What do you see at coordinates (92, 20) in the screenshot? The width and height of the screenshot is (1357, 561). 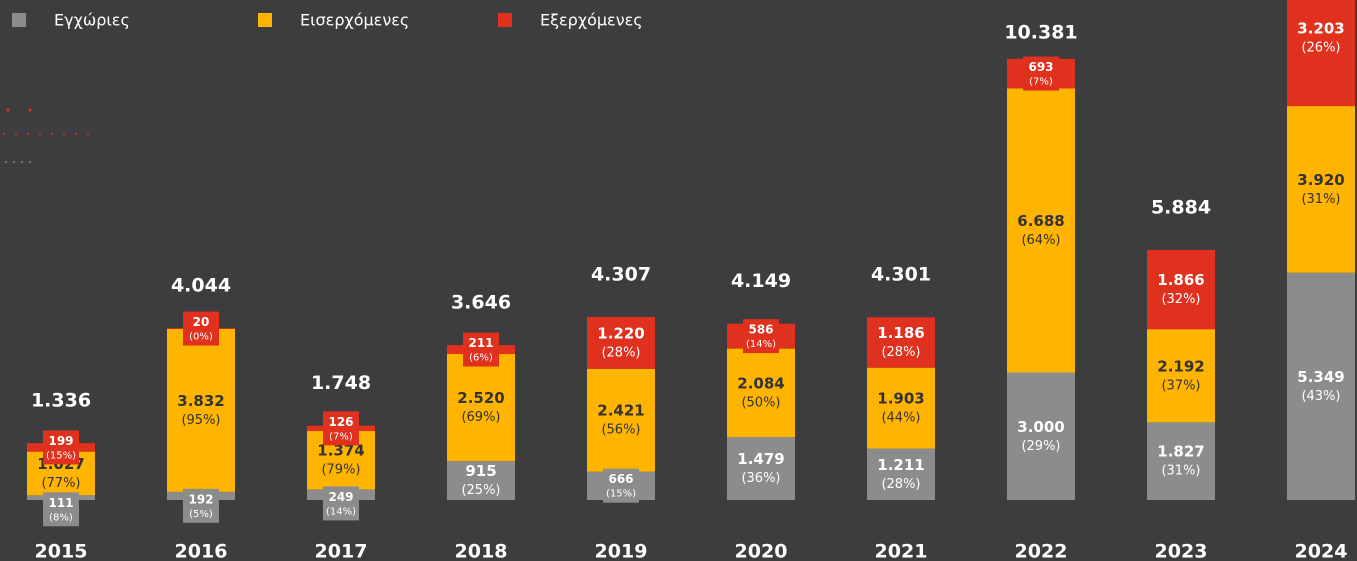 I see `legend-label: Εγχώριες` at bounding box center [92, 20].